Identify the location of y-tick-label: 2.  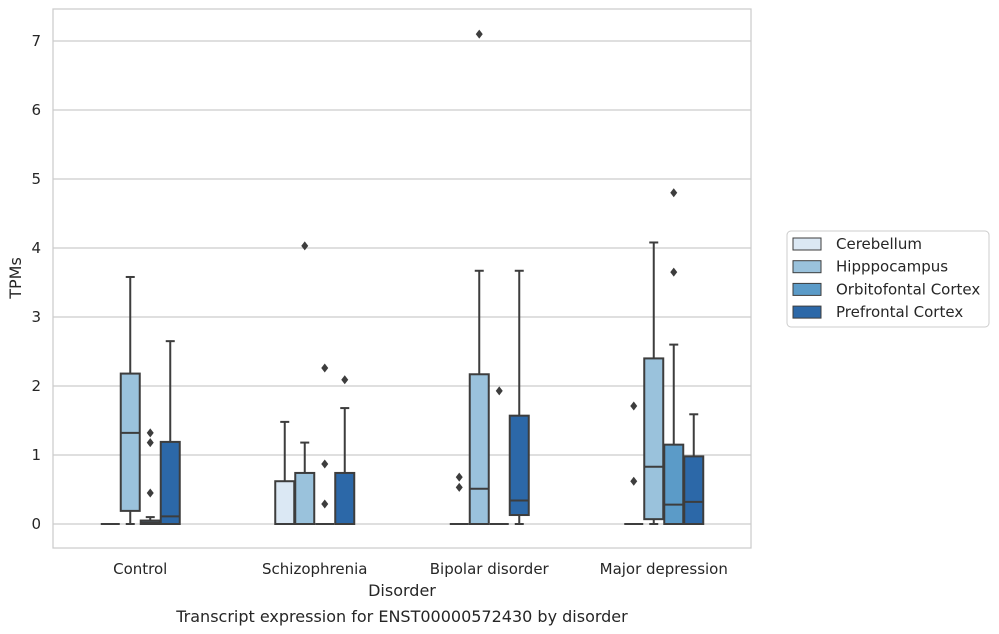
(36, 386).